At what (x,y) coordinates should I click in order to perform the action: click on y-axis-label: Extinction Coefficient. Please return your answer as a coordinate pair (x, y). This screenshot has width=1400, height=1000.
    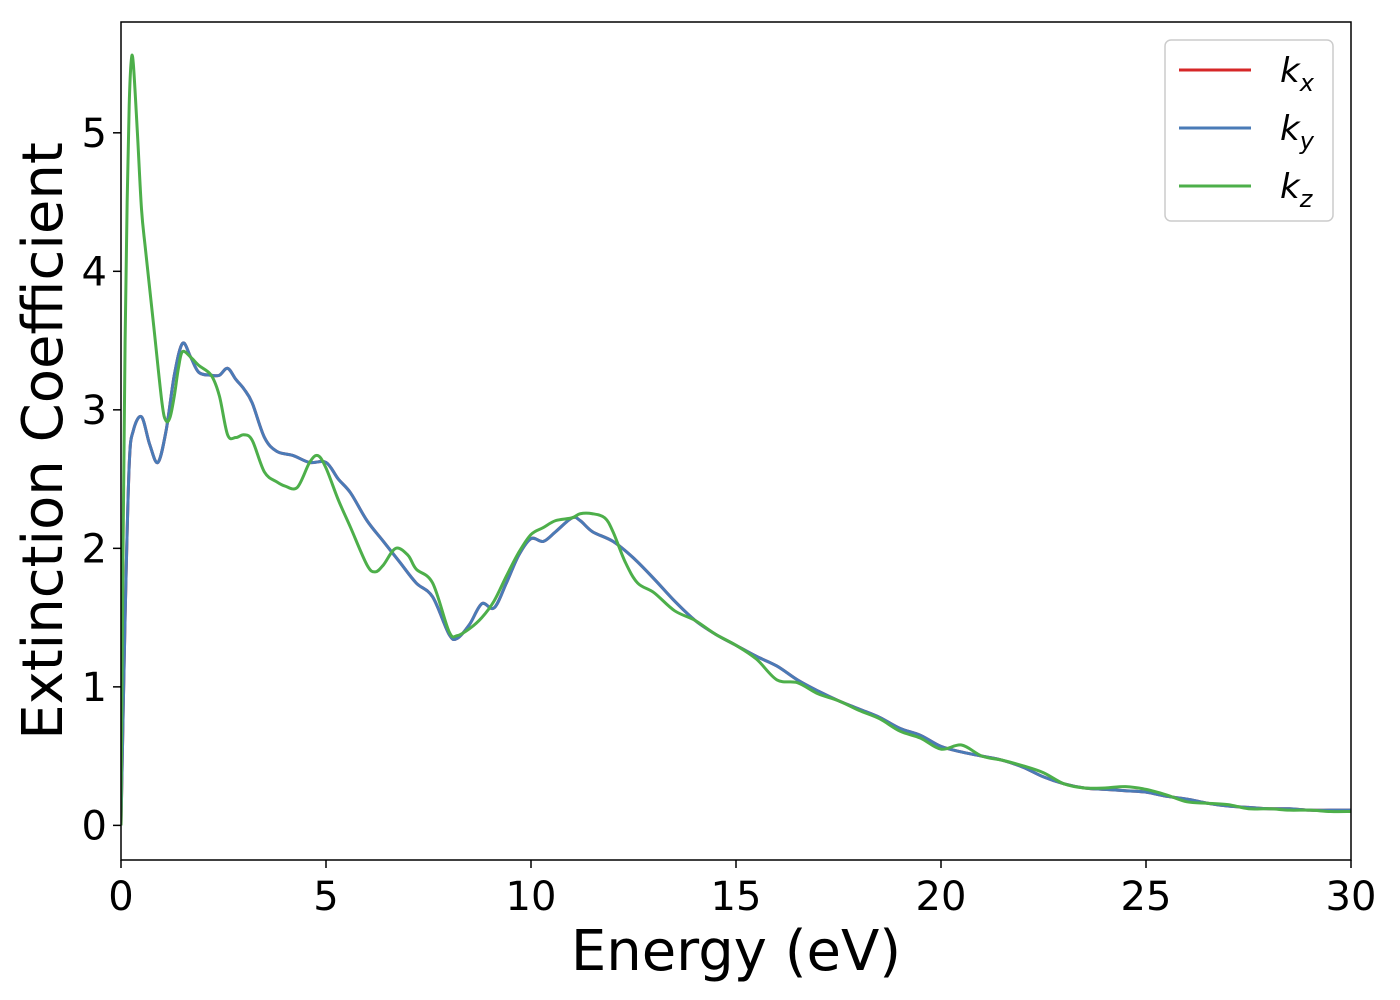
    Looking at the image, I should click on (43, 441).